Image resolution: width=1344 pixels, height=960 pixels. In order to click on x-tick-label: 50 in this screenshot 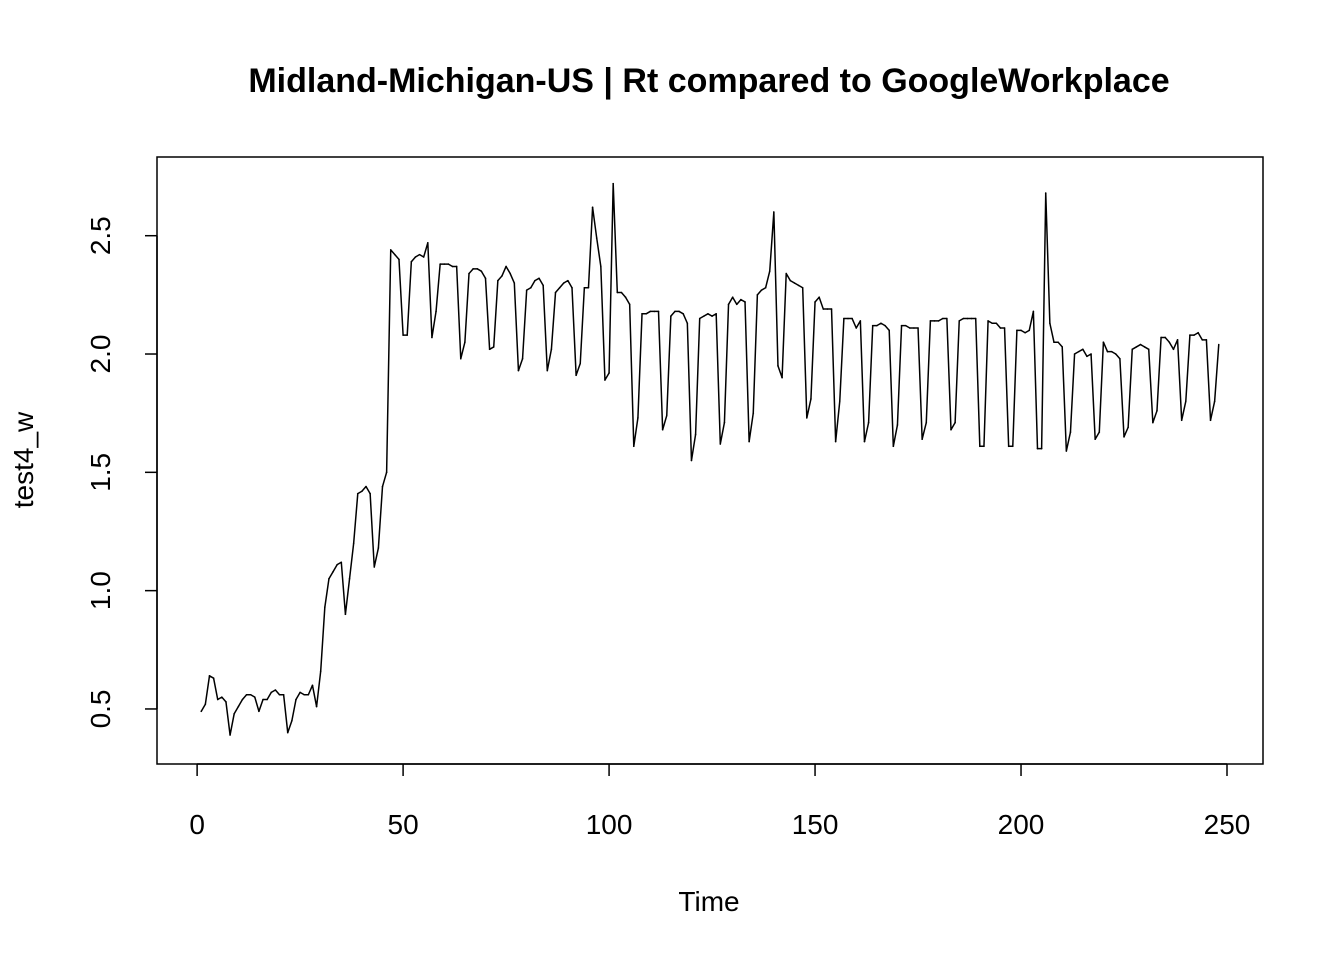, I will do `click(403, 824)`.